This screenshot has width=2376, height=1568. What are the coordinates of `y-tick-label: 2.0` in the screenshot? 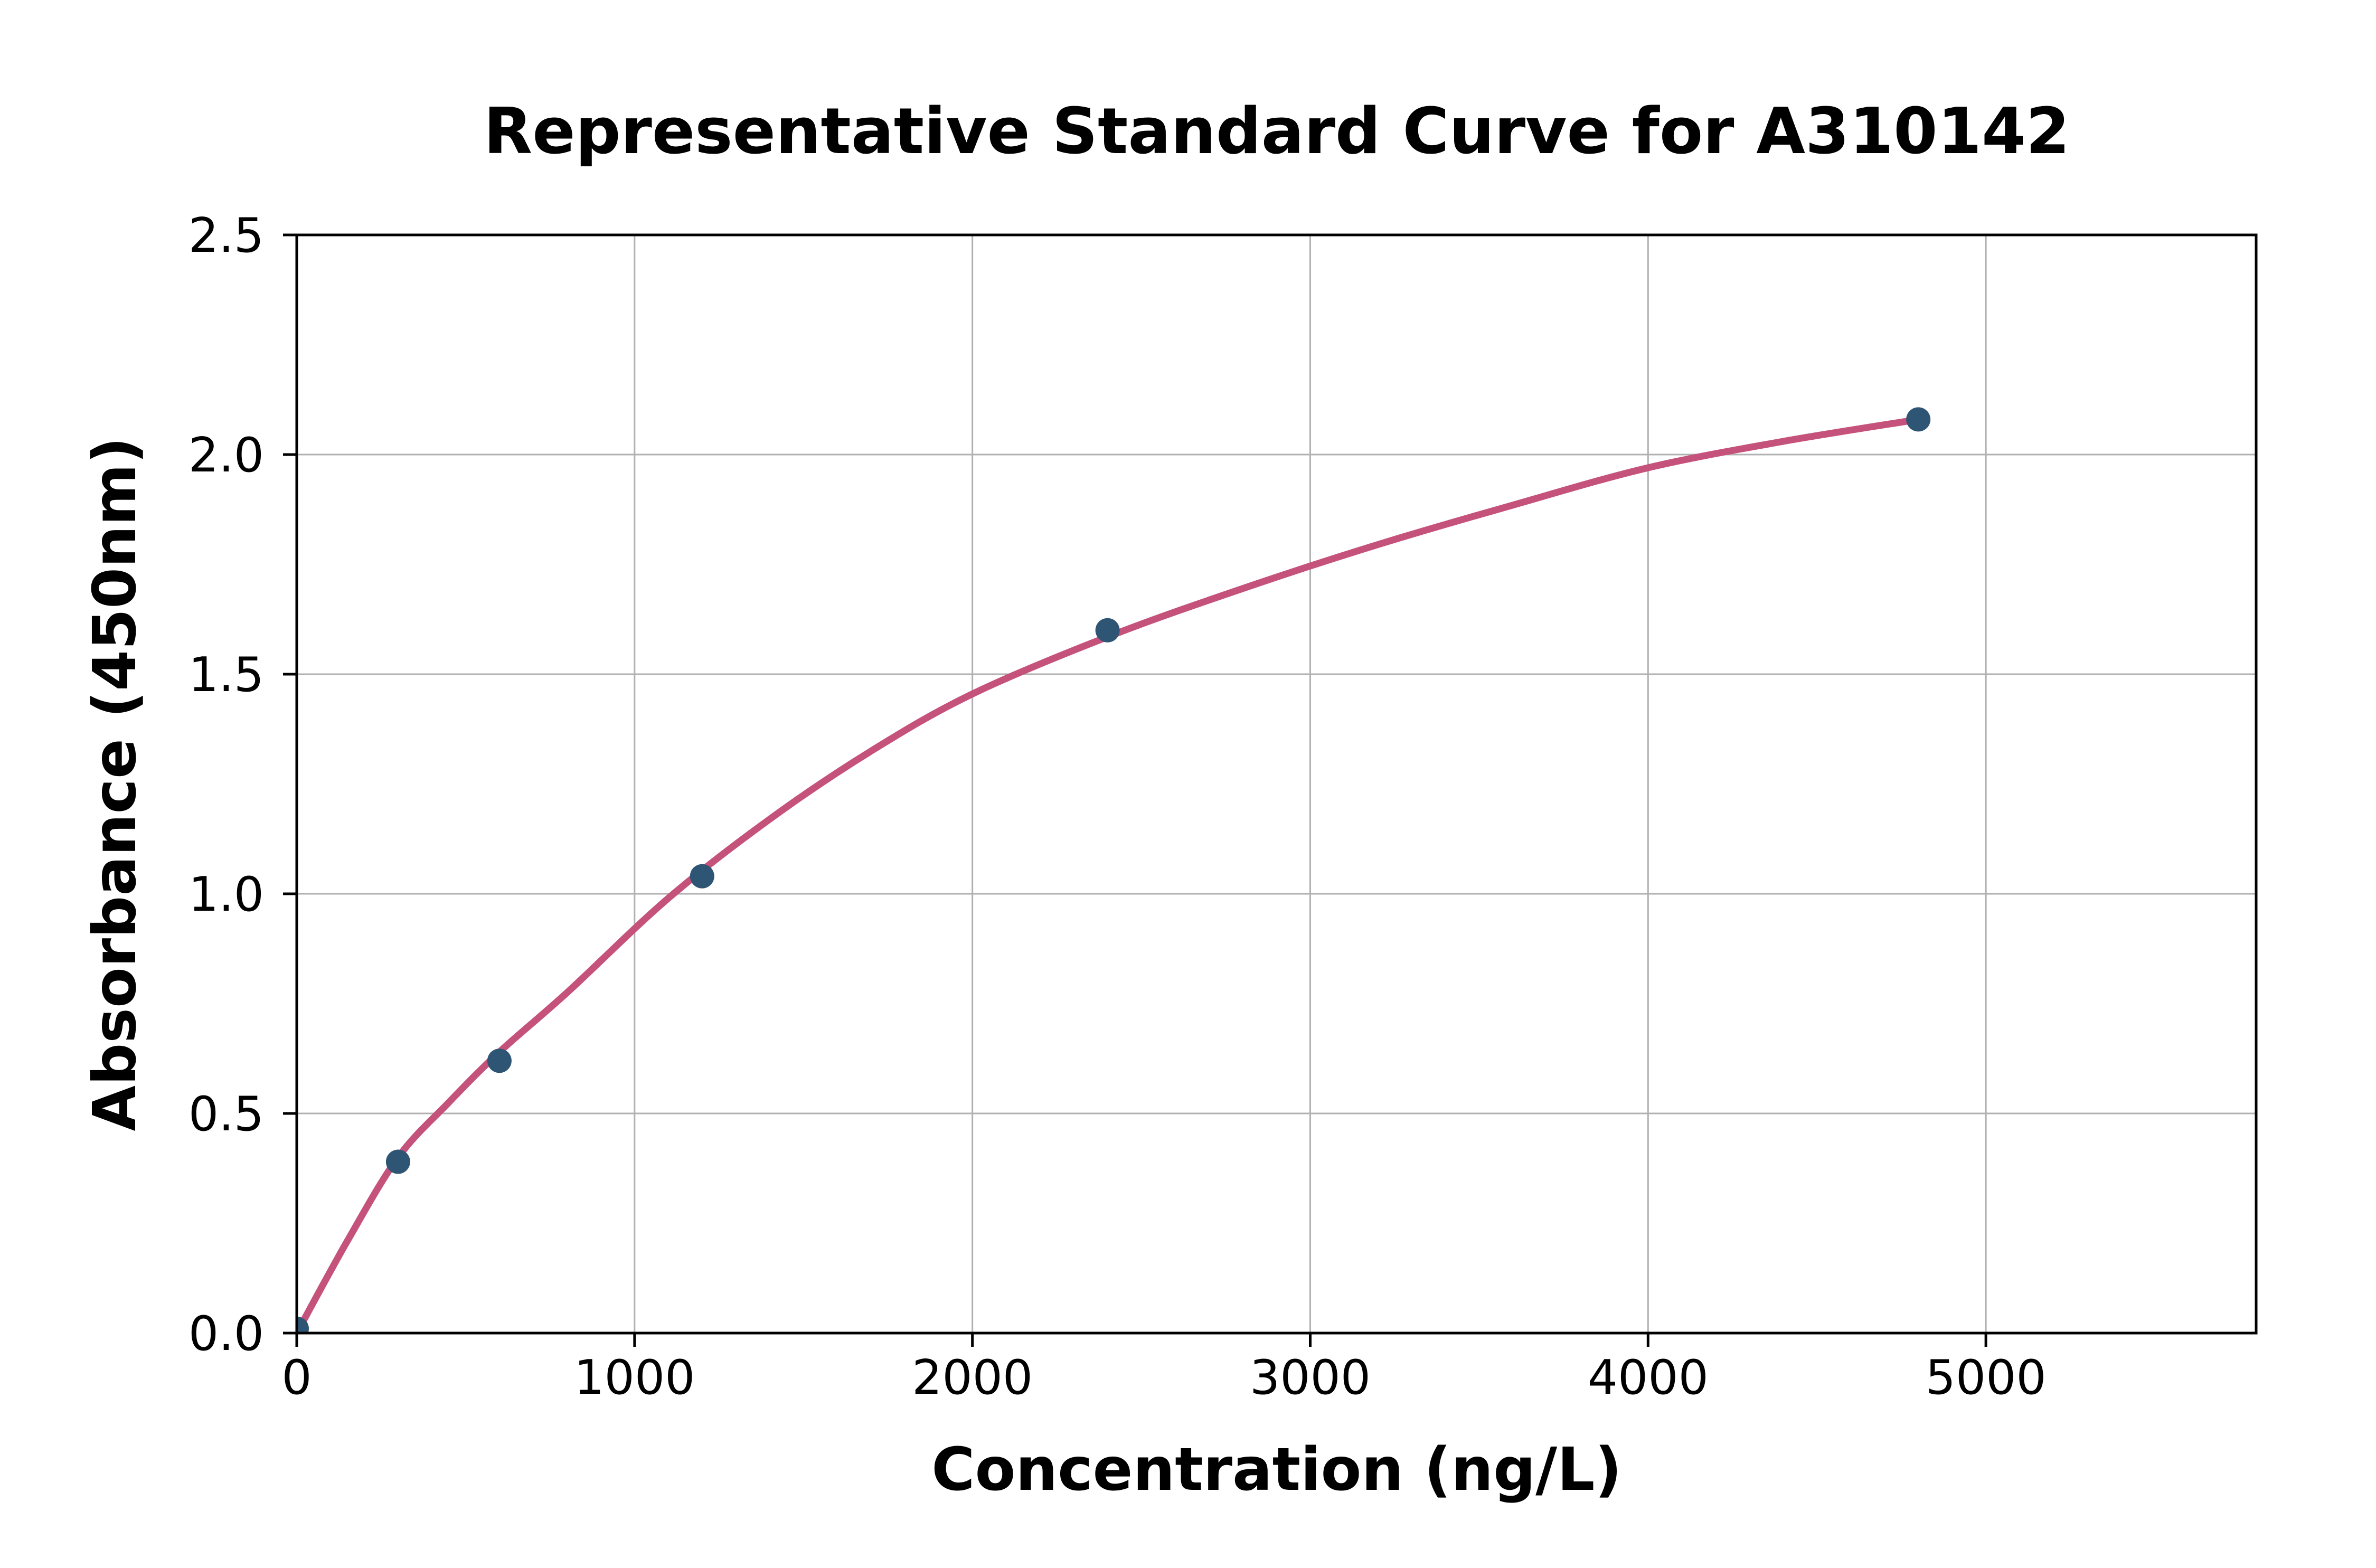 It's located at (226, 456).